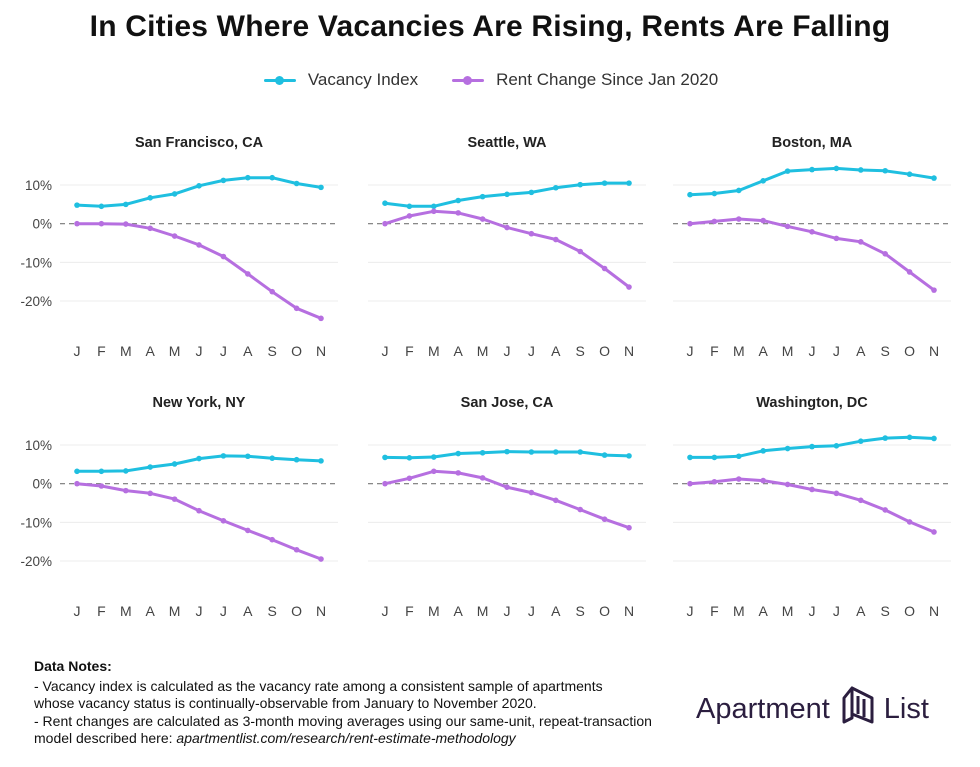 This screenshot has width=980, height=767. What do you see at coordinates (604, 351) in the screenshot?
I see `x-tick-label: O` at bounding box center [604, 351].